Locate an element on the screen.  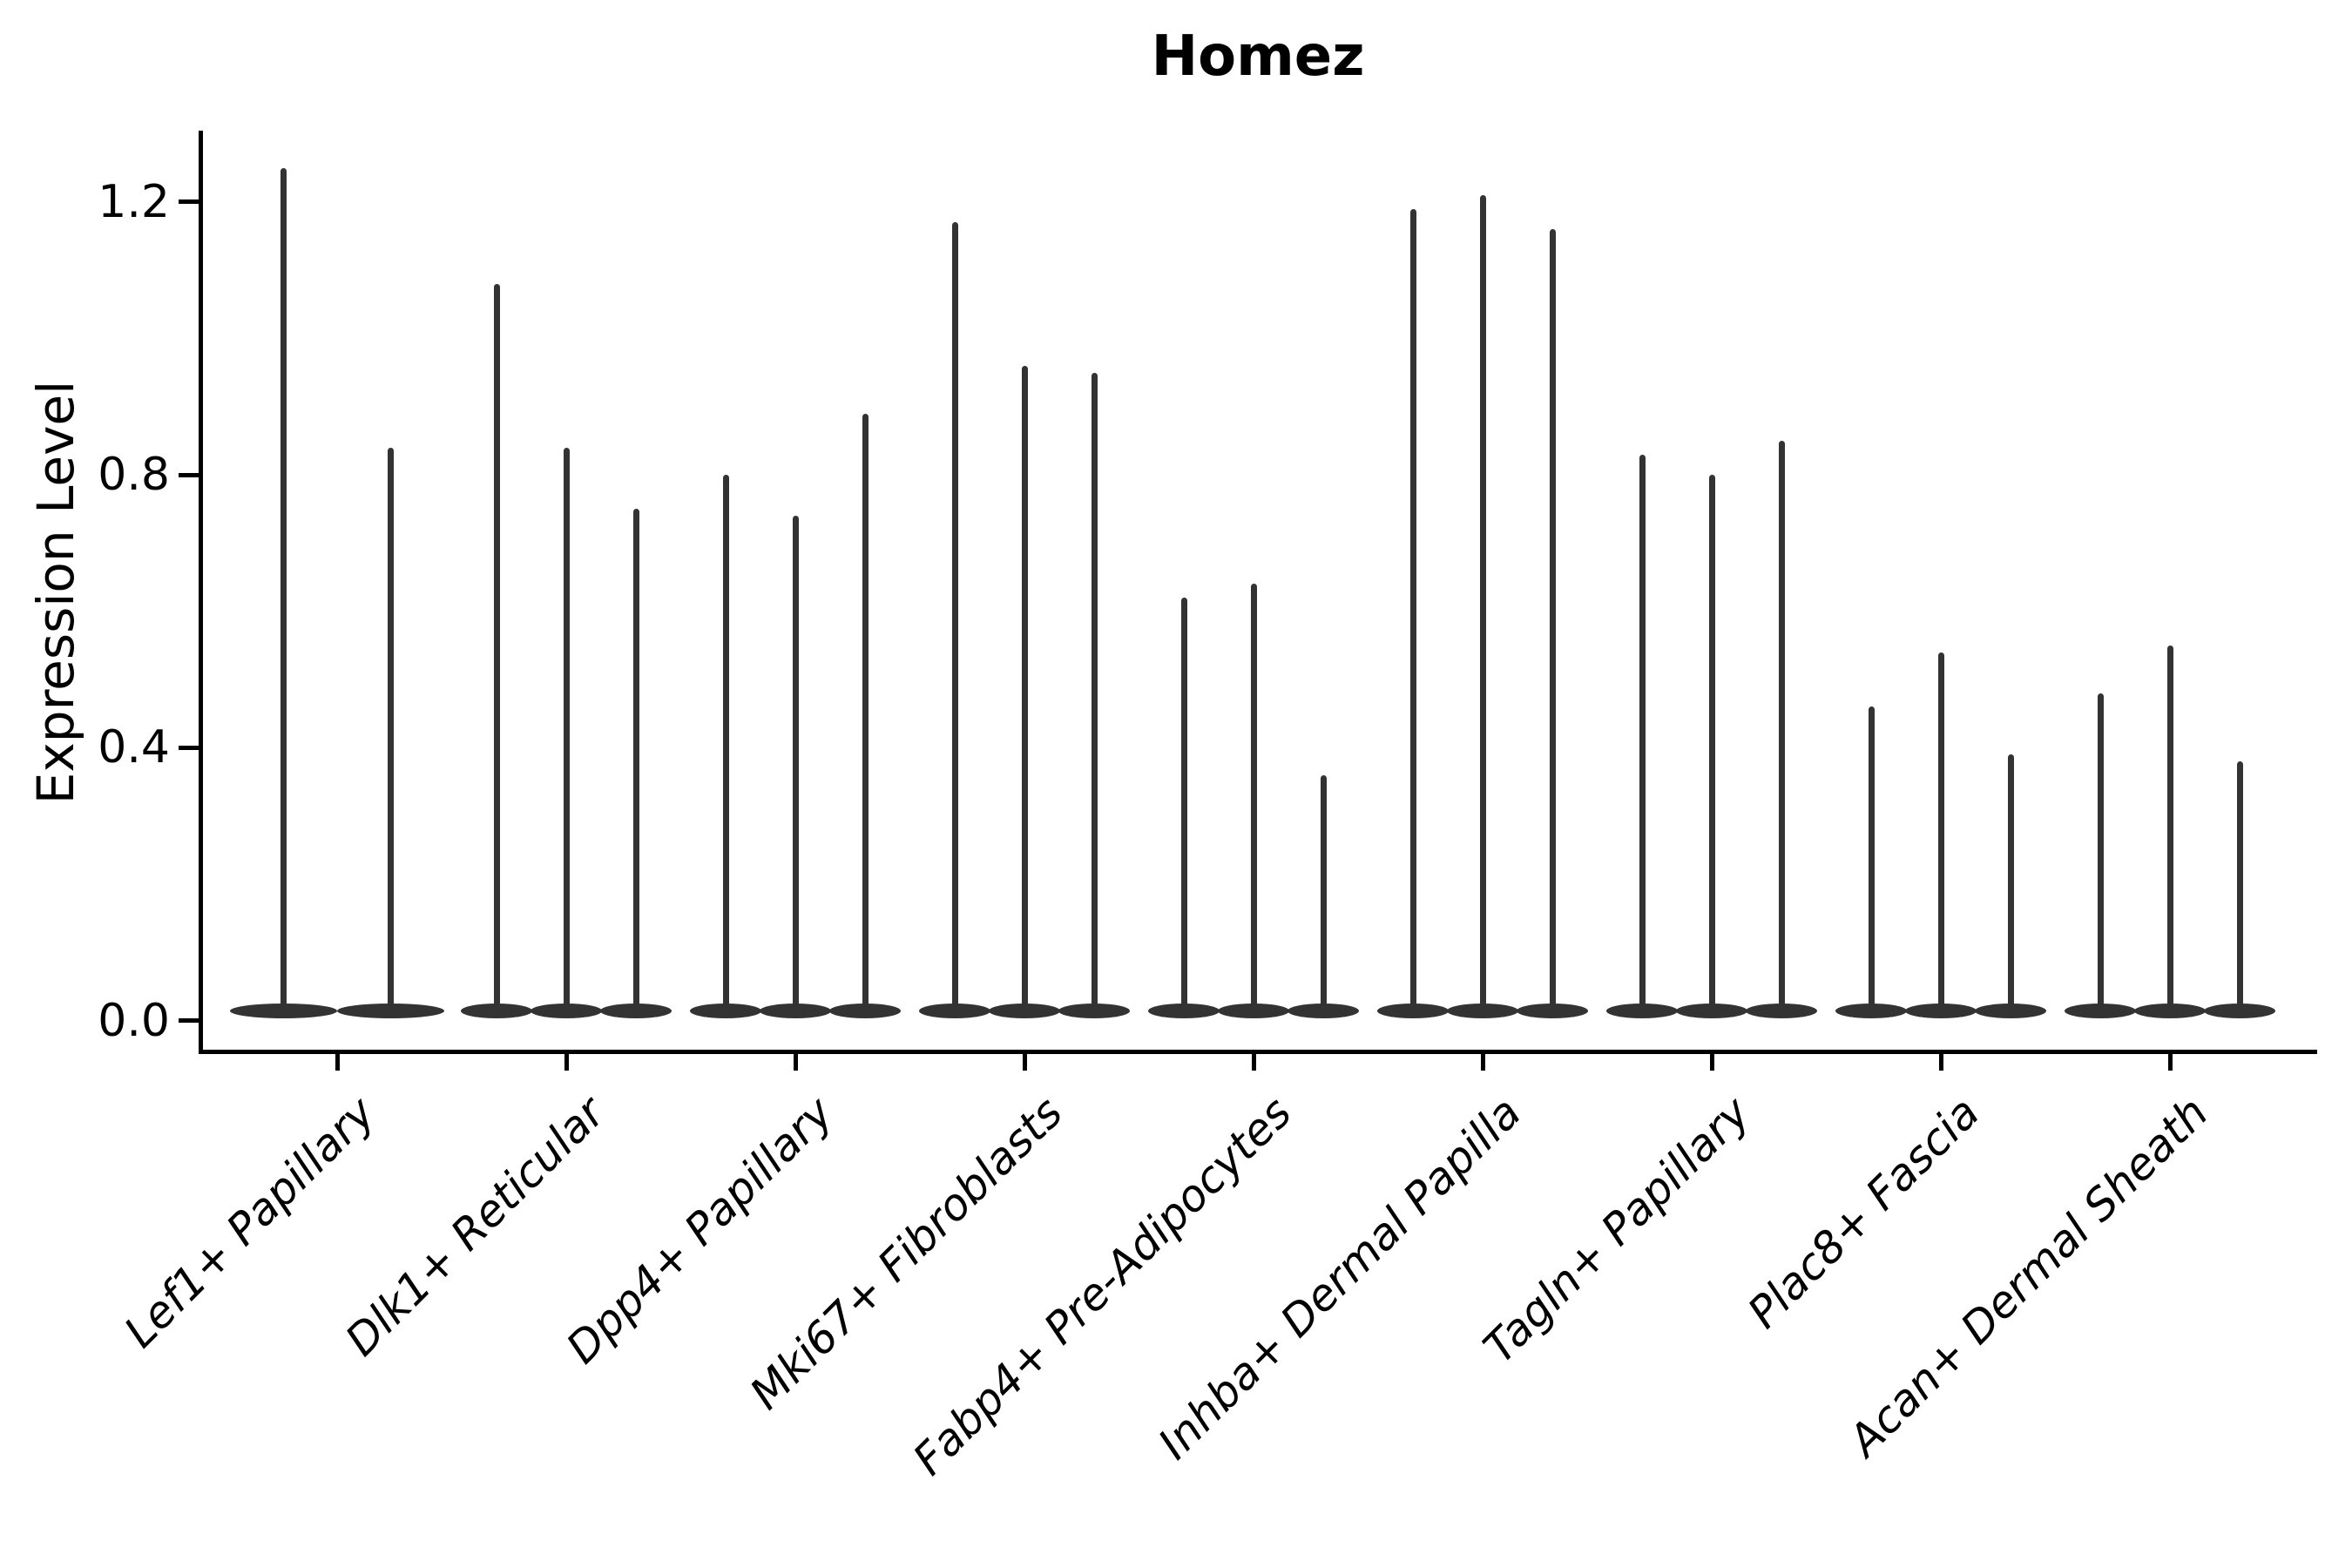
y-tick-label: 0.4 is located at coordinates (134, 747).